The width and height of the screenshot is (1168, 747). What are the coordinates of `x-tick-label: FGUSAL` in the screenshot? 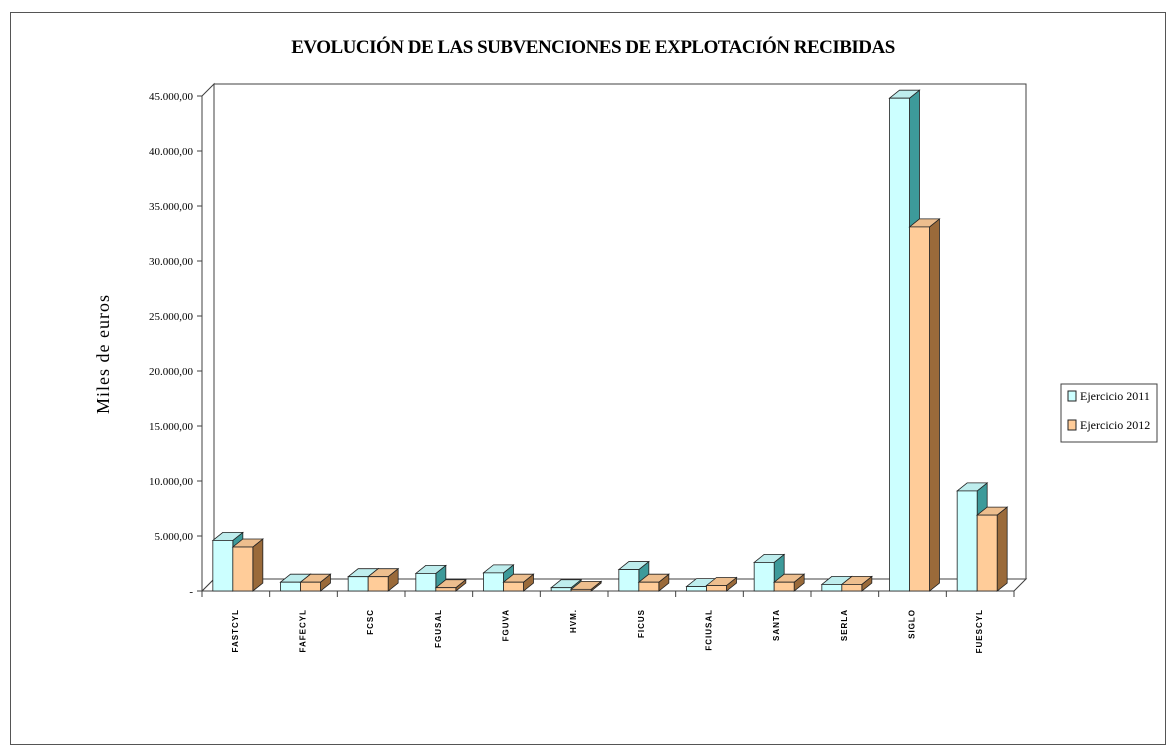 It's located at (438, 628).